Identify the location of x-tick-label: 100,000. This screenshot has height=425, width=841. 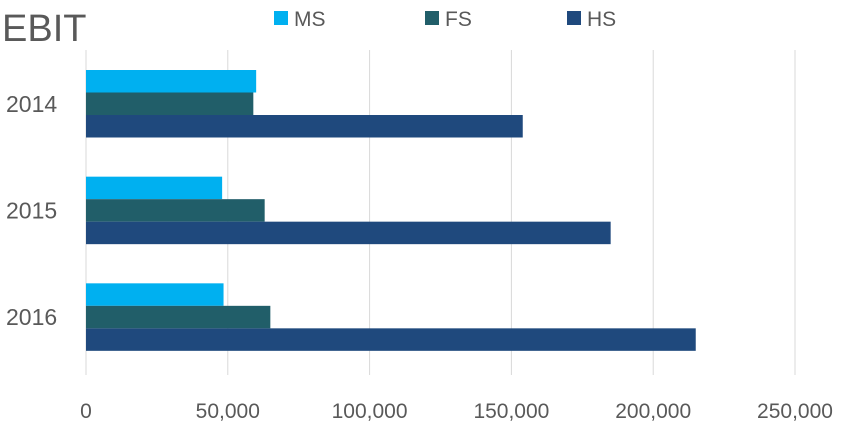
(370, 411).